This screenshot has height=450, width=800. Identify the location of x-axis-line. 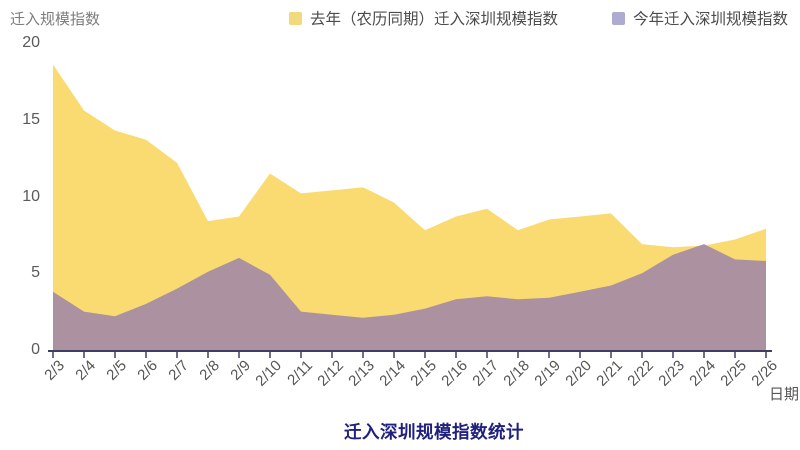
(410, 351).